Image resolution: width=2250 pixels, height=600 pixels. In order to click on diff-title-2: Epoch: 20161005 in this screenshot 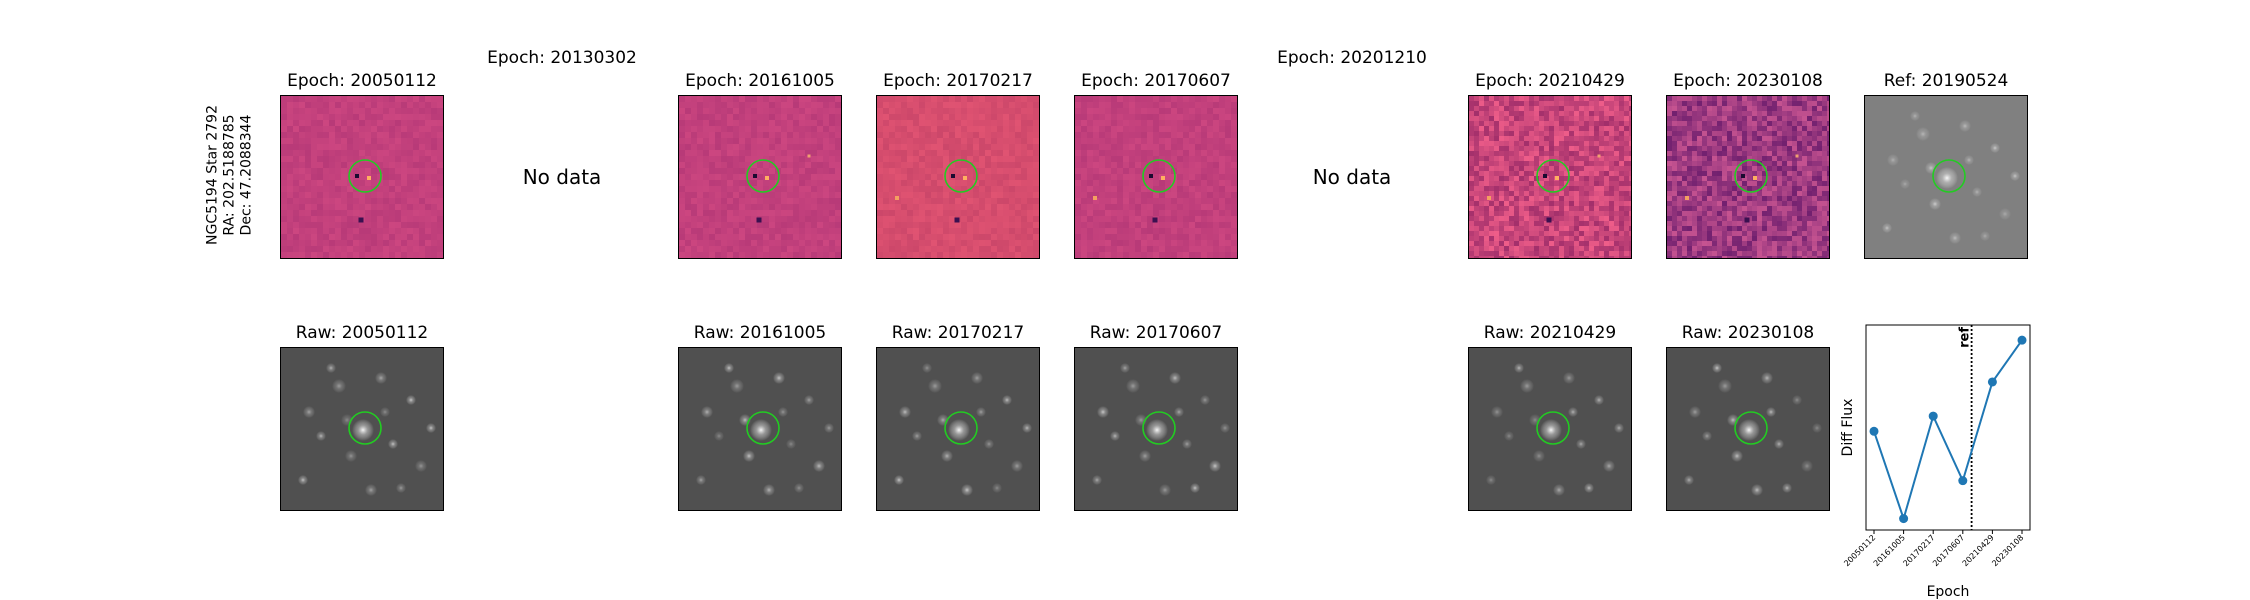, I will do `click(760, 81)`.